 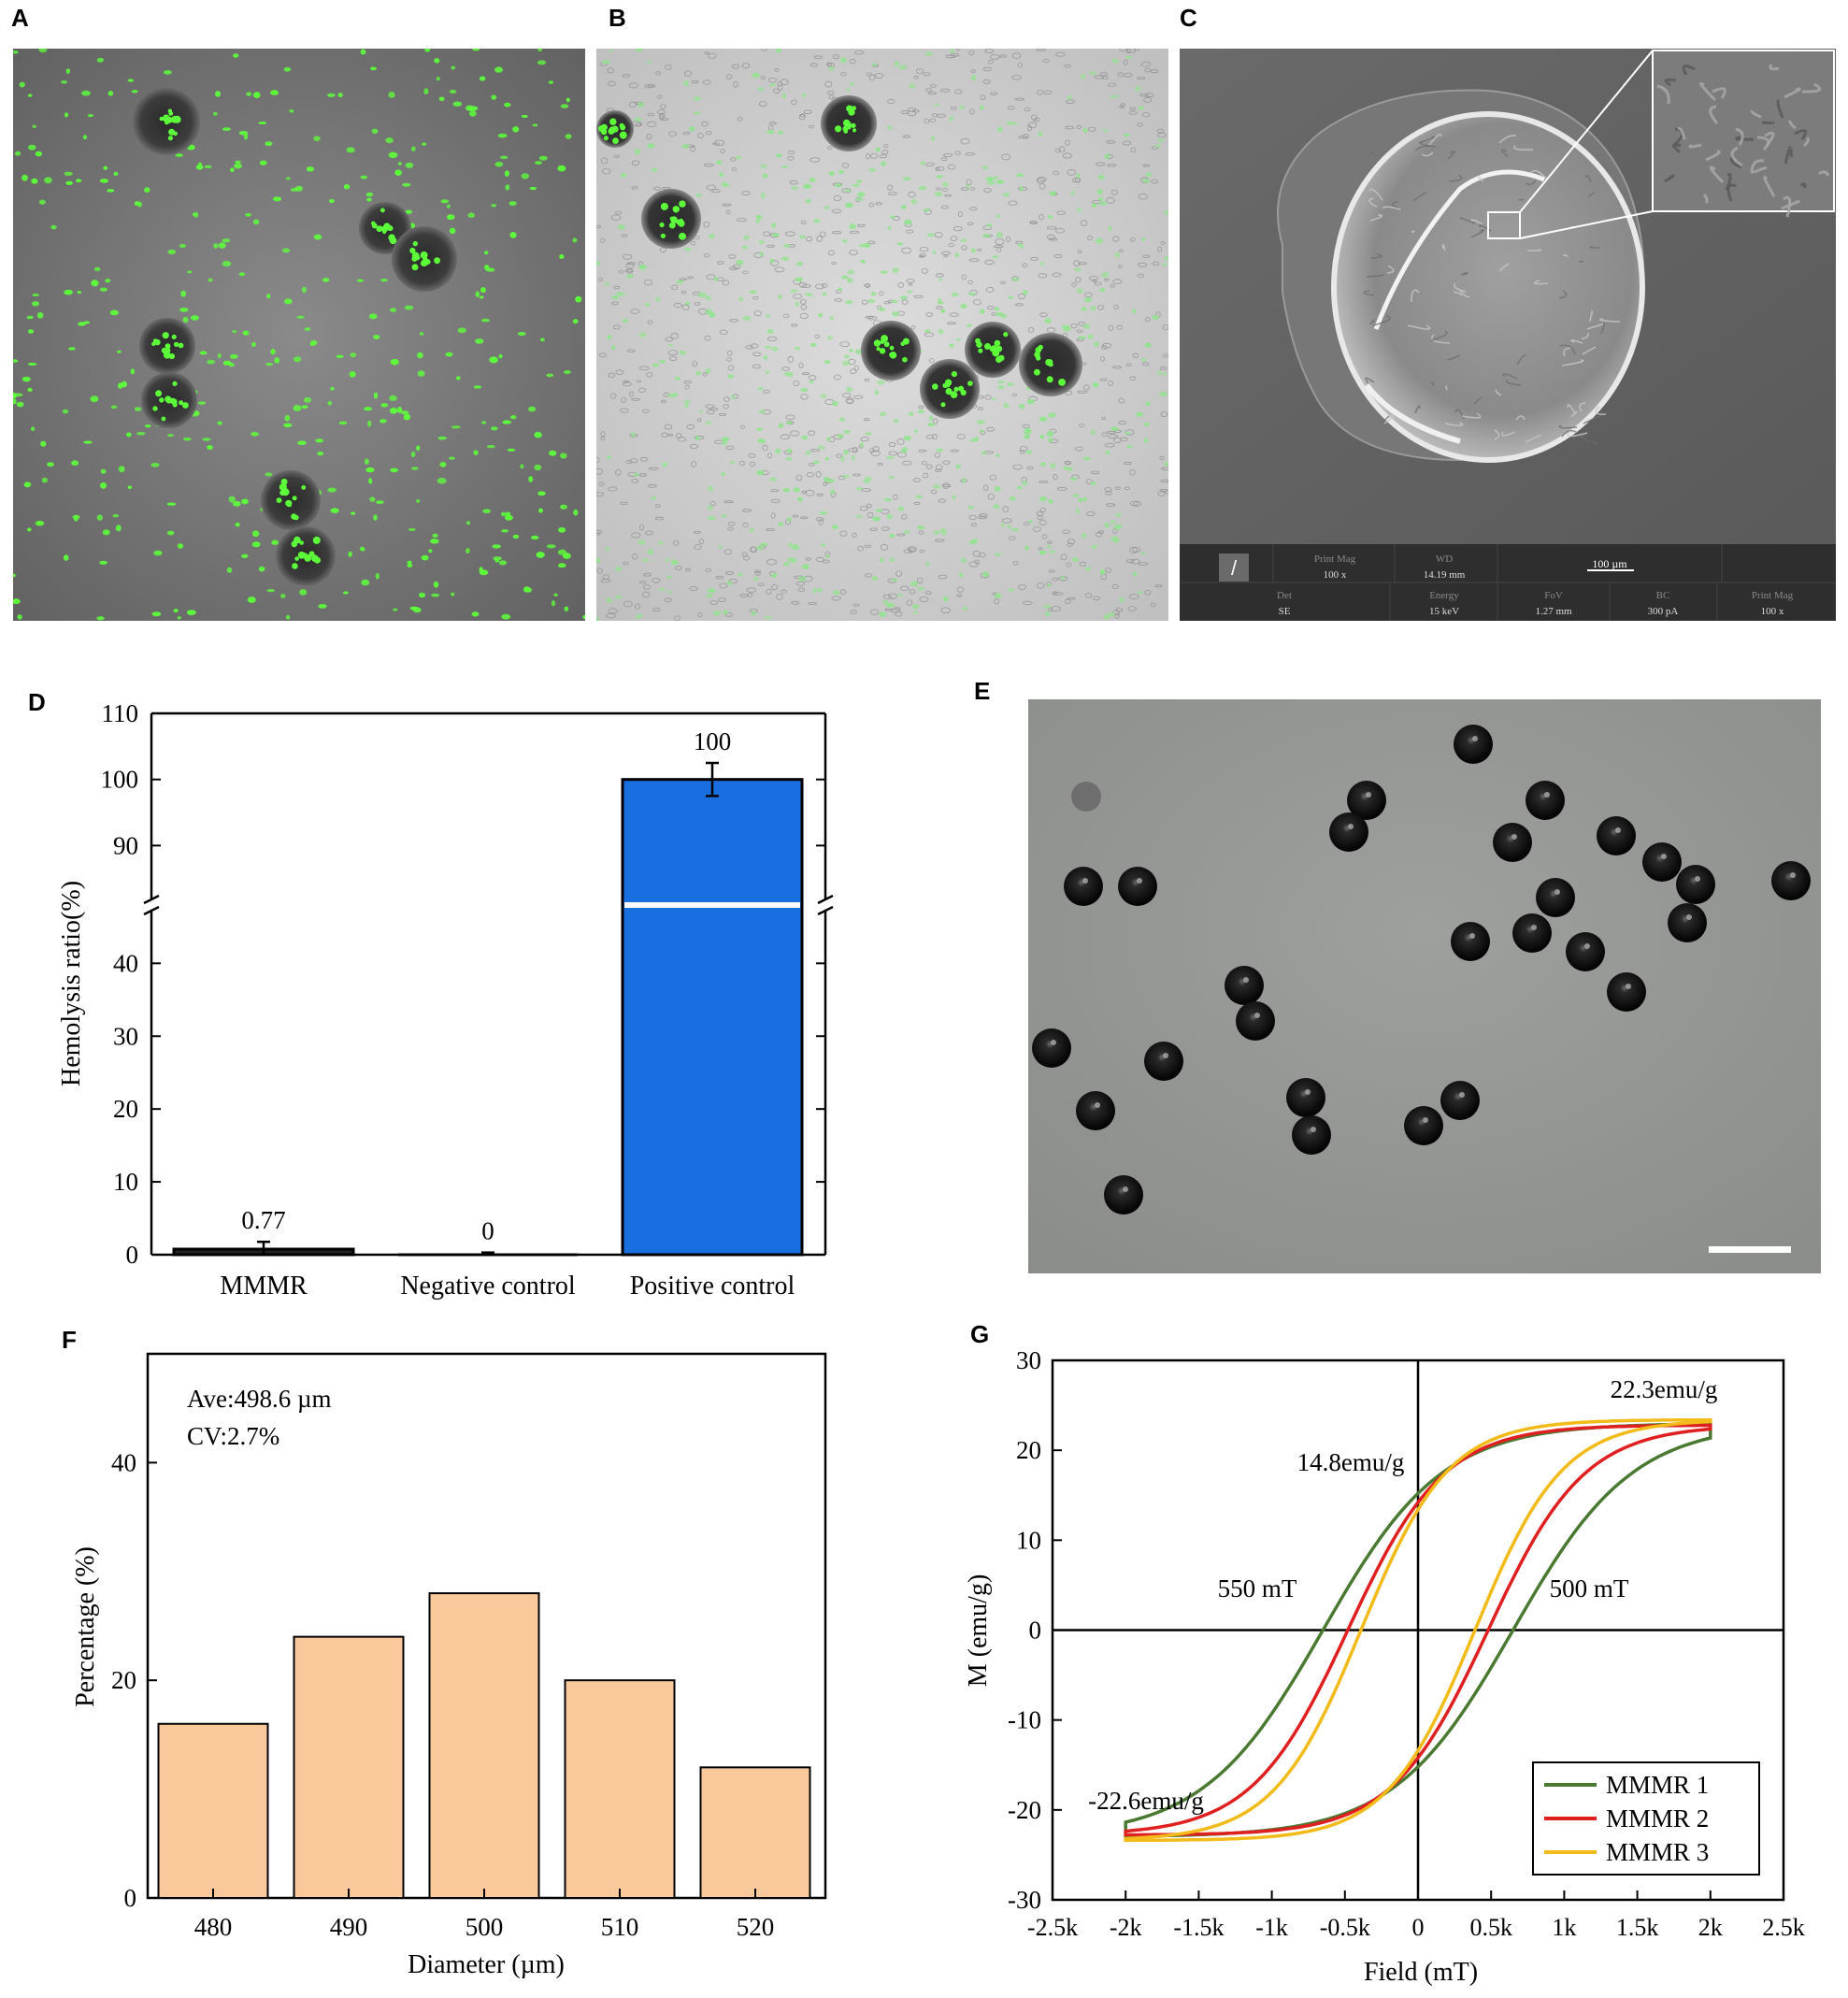 I want to click on microspheres-e, so click(x=1421, y=970).